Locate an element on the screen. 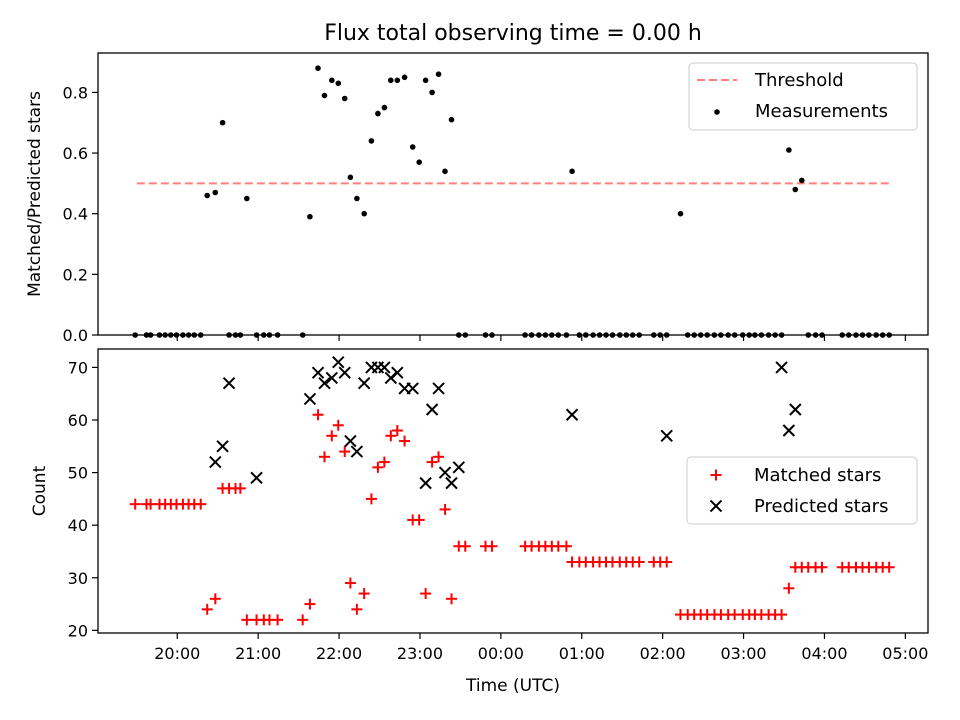 The width and height of the screenshot is (960, 720). count-legend-box is located at coordinates (802, 490).